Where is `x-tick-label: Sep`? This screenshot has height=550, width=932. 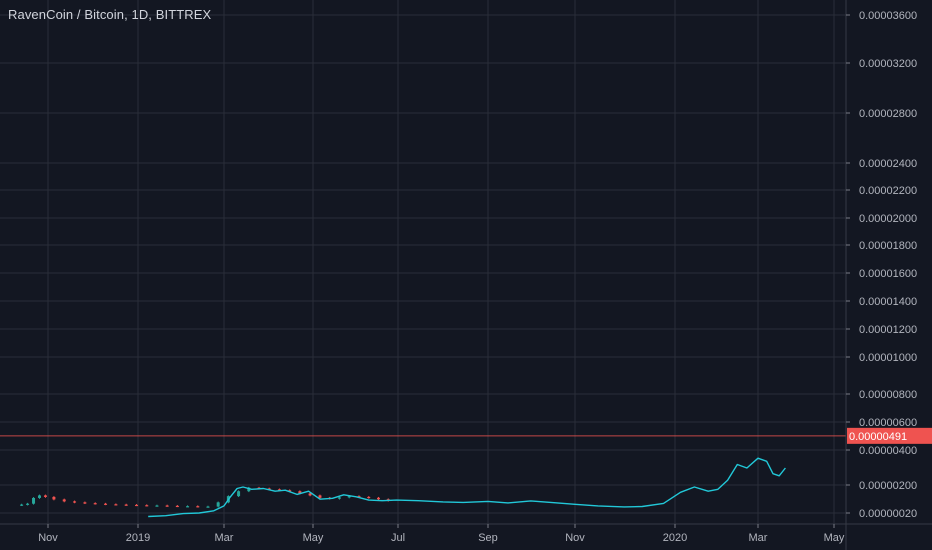
x-tick-label: Sep is located at coordinates (488, 538).